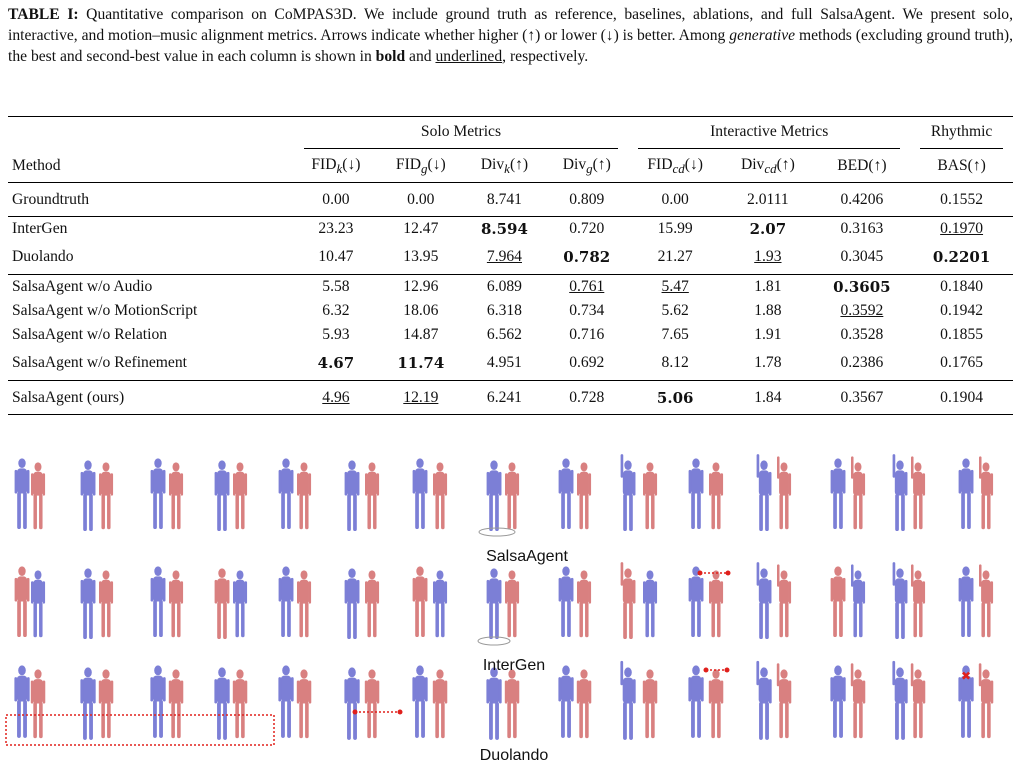 This screenshot has width=1021, height=769. I want to click on value-cell: 2.0111, so click(768, 199).